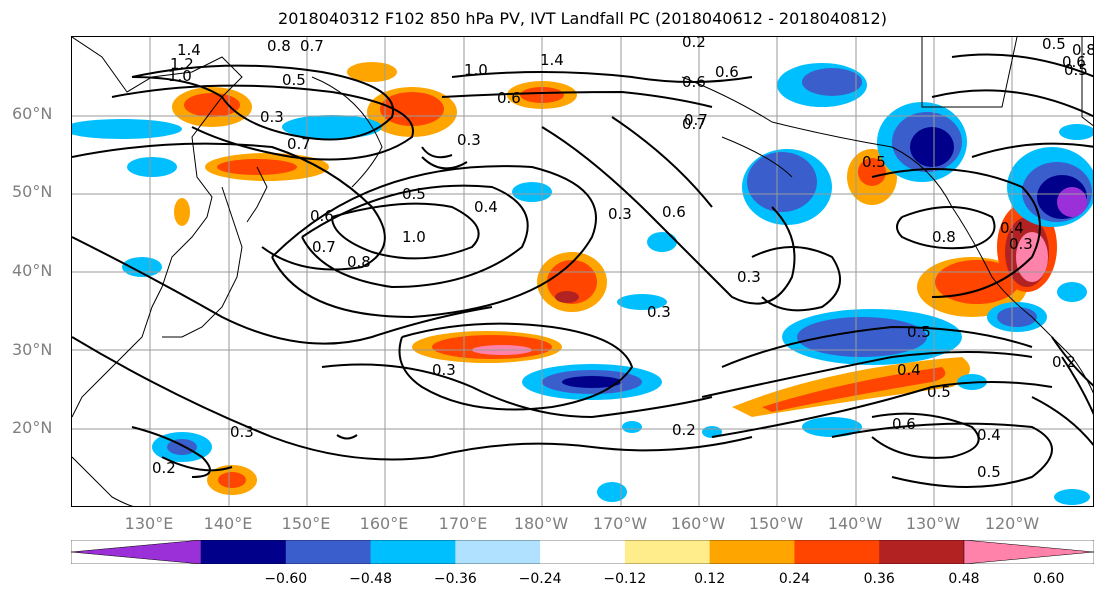 This screenshot has height=601, width=1105. What do you see at coordinates (32, 191) in the screenshot?
I see `lat-label-50n: 50°N` at bounding box center [32, 191].